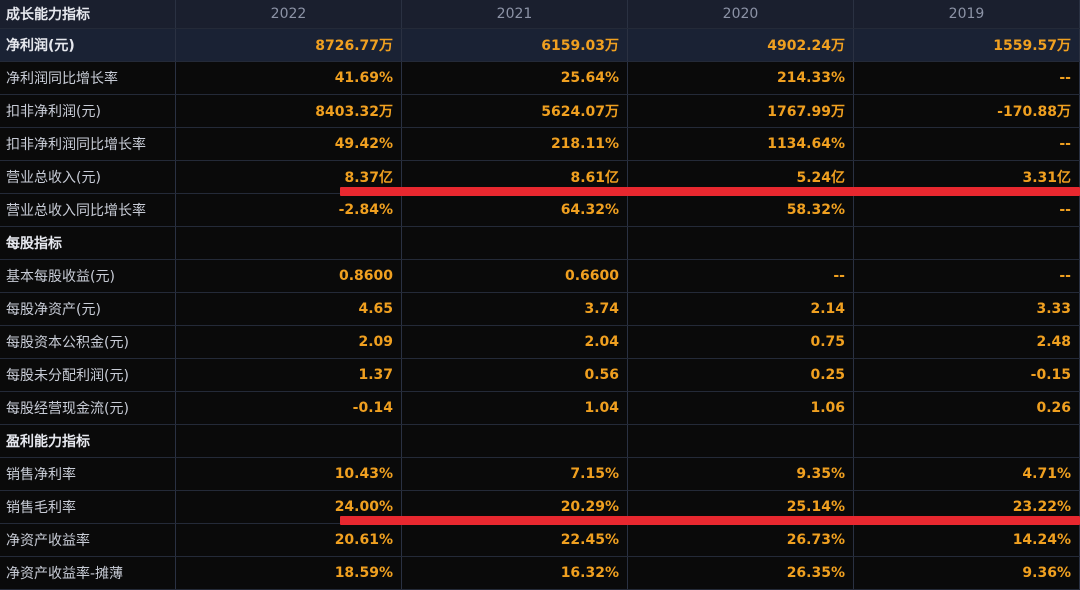 Image resolution: width=1080 pixels, height=590 pixels. Describe the element at coordinates (540, 540) in the screenshot. I see `table-row: 净资产收益率 20.61% 22.45% 26.73% 14.24%` at that location.